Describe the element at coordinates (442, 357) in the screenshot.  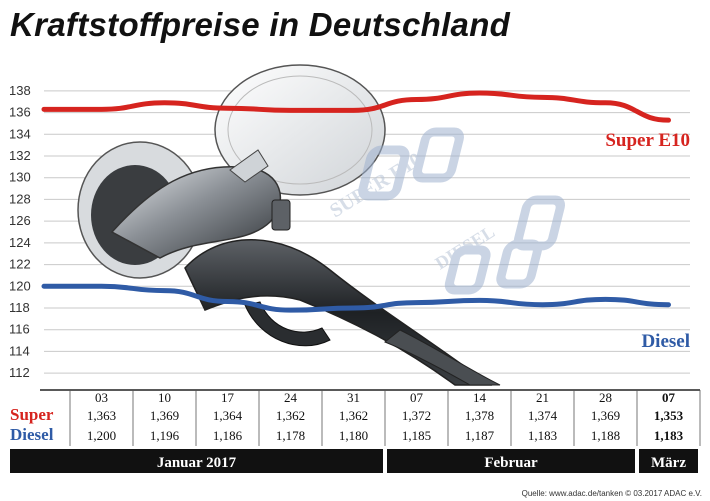
I see `fuel-hose` at that location.